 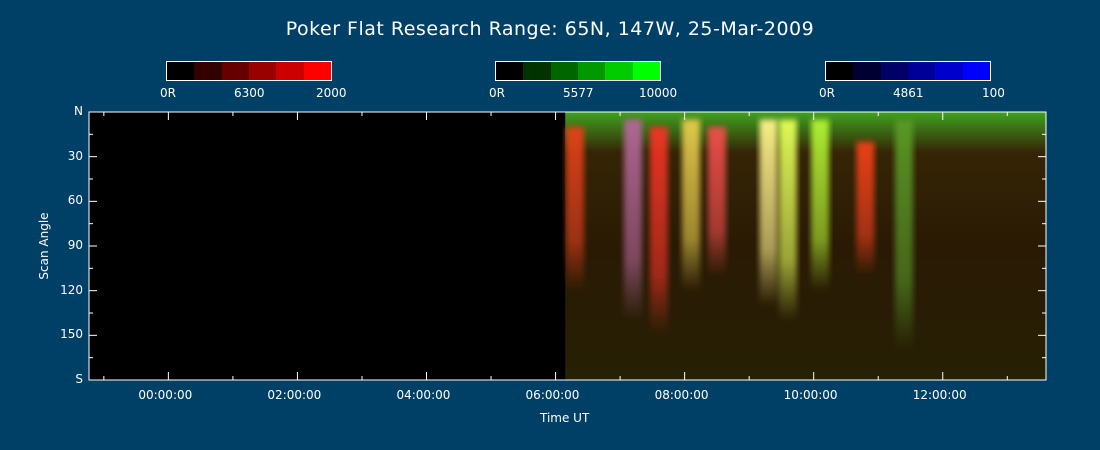 What do you see at coordinates (79, 379) in the screenshot?
I see `y-tick-label: S` at bounding box center [79, 379].